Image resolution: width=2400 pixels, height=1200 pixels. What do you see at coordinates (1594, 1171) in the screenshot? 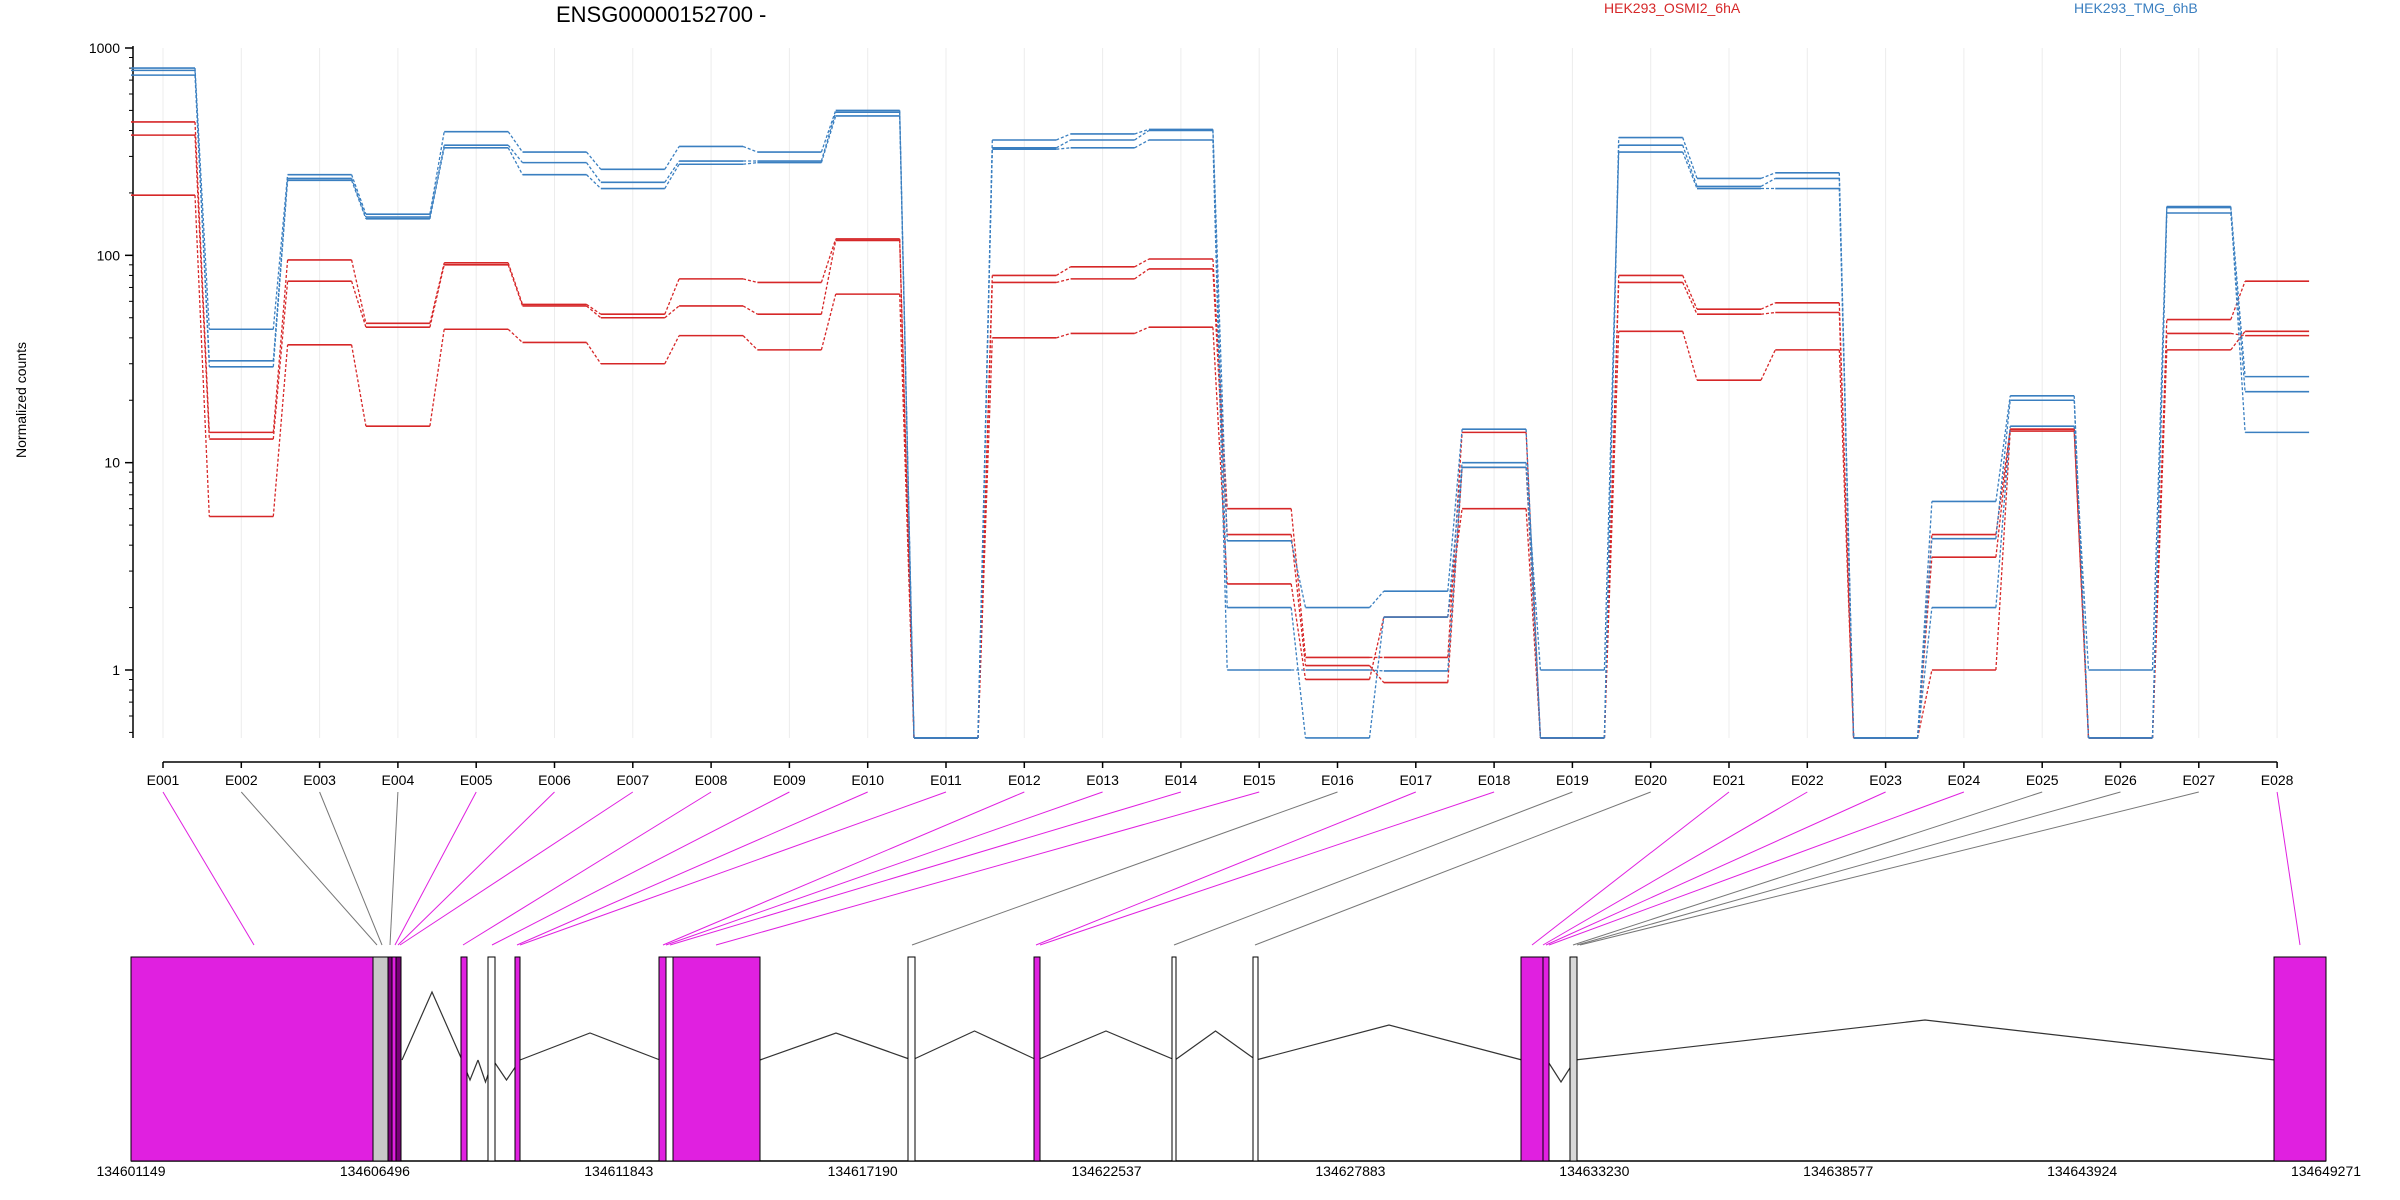
I see `genome-tick-label: 134633230` at bounding box center [1594, 1171].